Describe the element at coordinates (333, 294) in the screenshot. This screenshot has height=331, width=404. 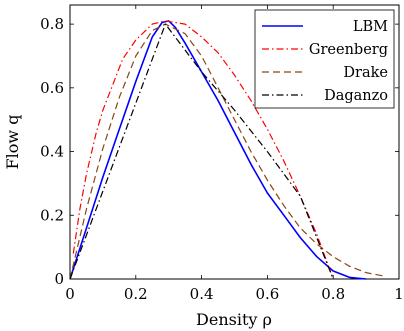
I see `x-tick-label: 0.8` at that location.